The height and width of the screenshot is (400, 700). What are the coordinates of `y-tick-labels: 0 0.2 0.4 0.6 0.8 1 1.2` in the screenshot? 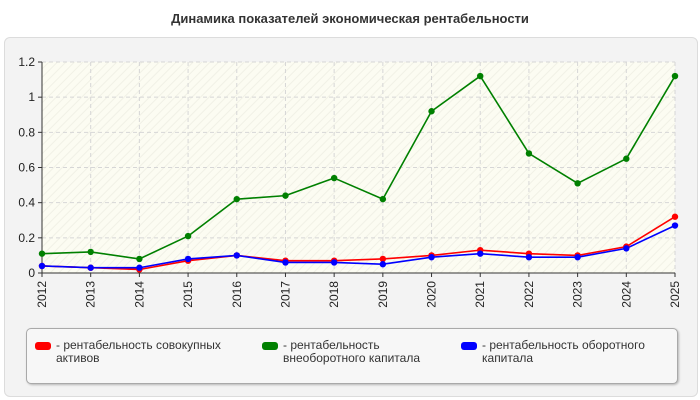 It's located at (26, 167).